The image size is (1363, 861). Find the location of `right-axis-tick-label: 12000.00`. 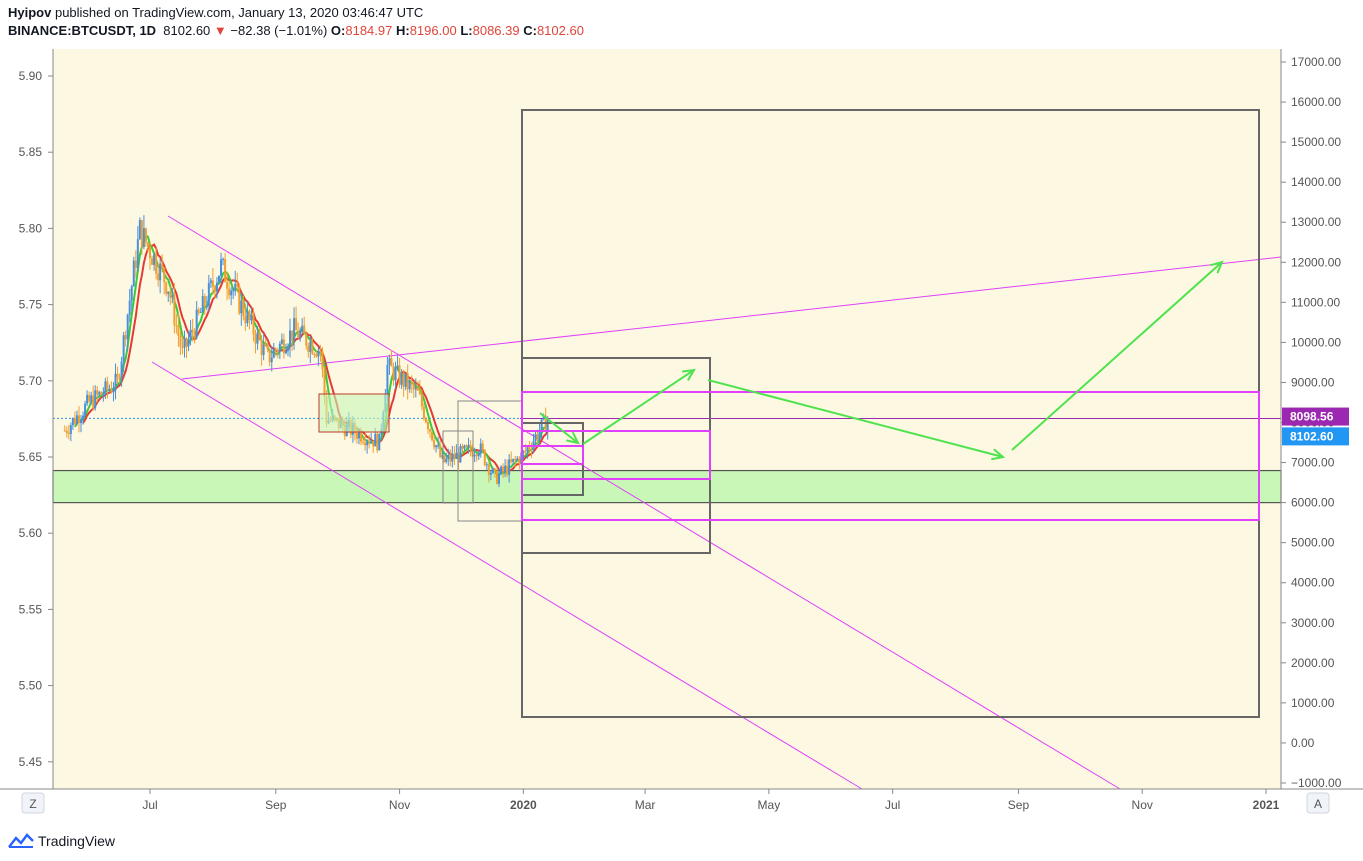

right-axis-tick-label: 12000.00 is located at coordinates (1316, 262).